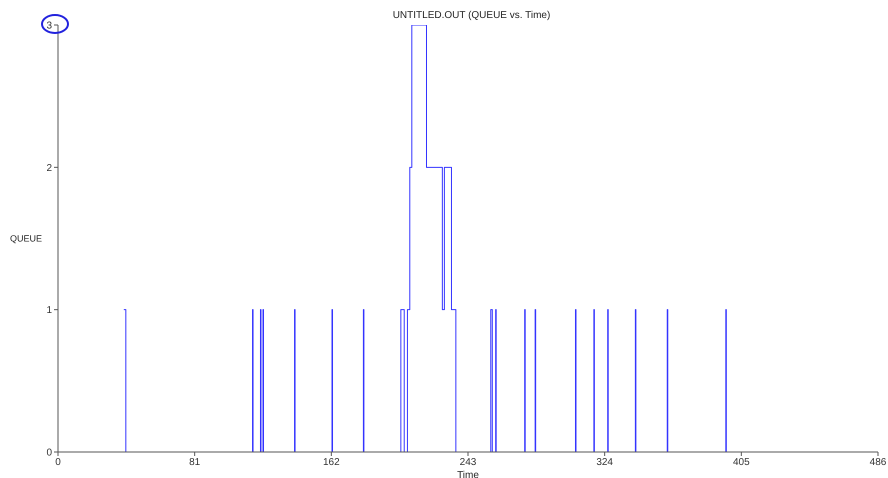 The height and width of the screenshot is (478, 888). I want to click on x-tick-label: 162, so click(331, 462).